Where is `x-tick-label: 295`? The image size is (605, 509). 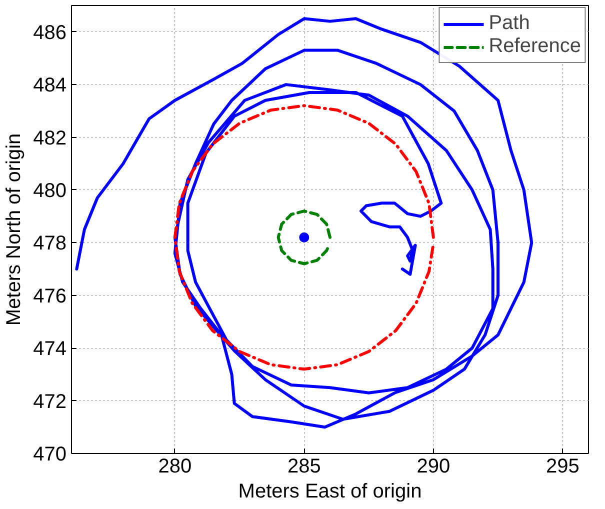
x-tick-label: 295 is located at coordinates (563, 467).